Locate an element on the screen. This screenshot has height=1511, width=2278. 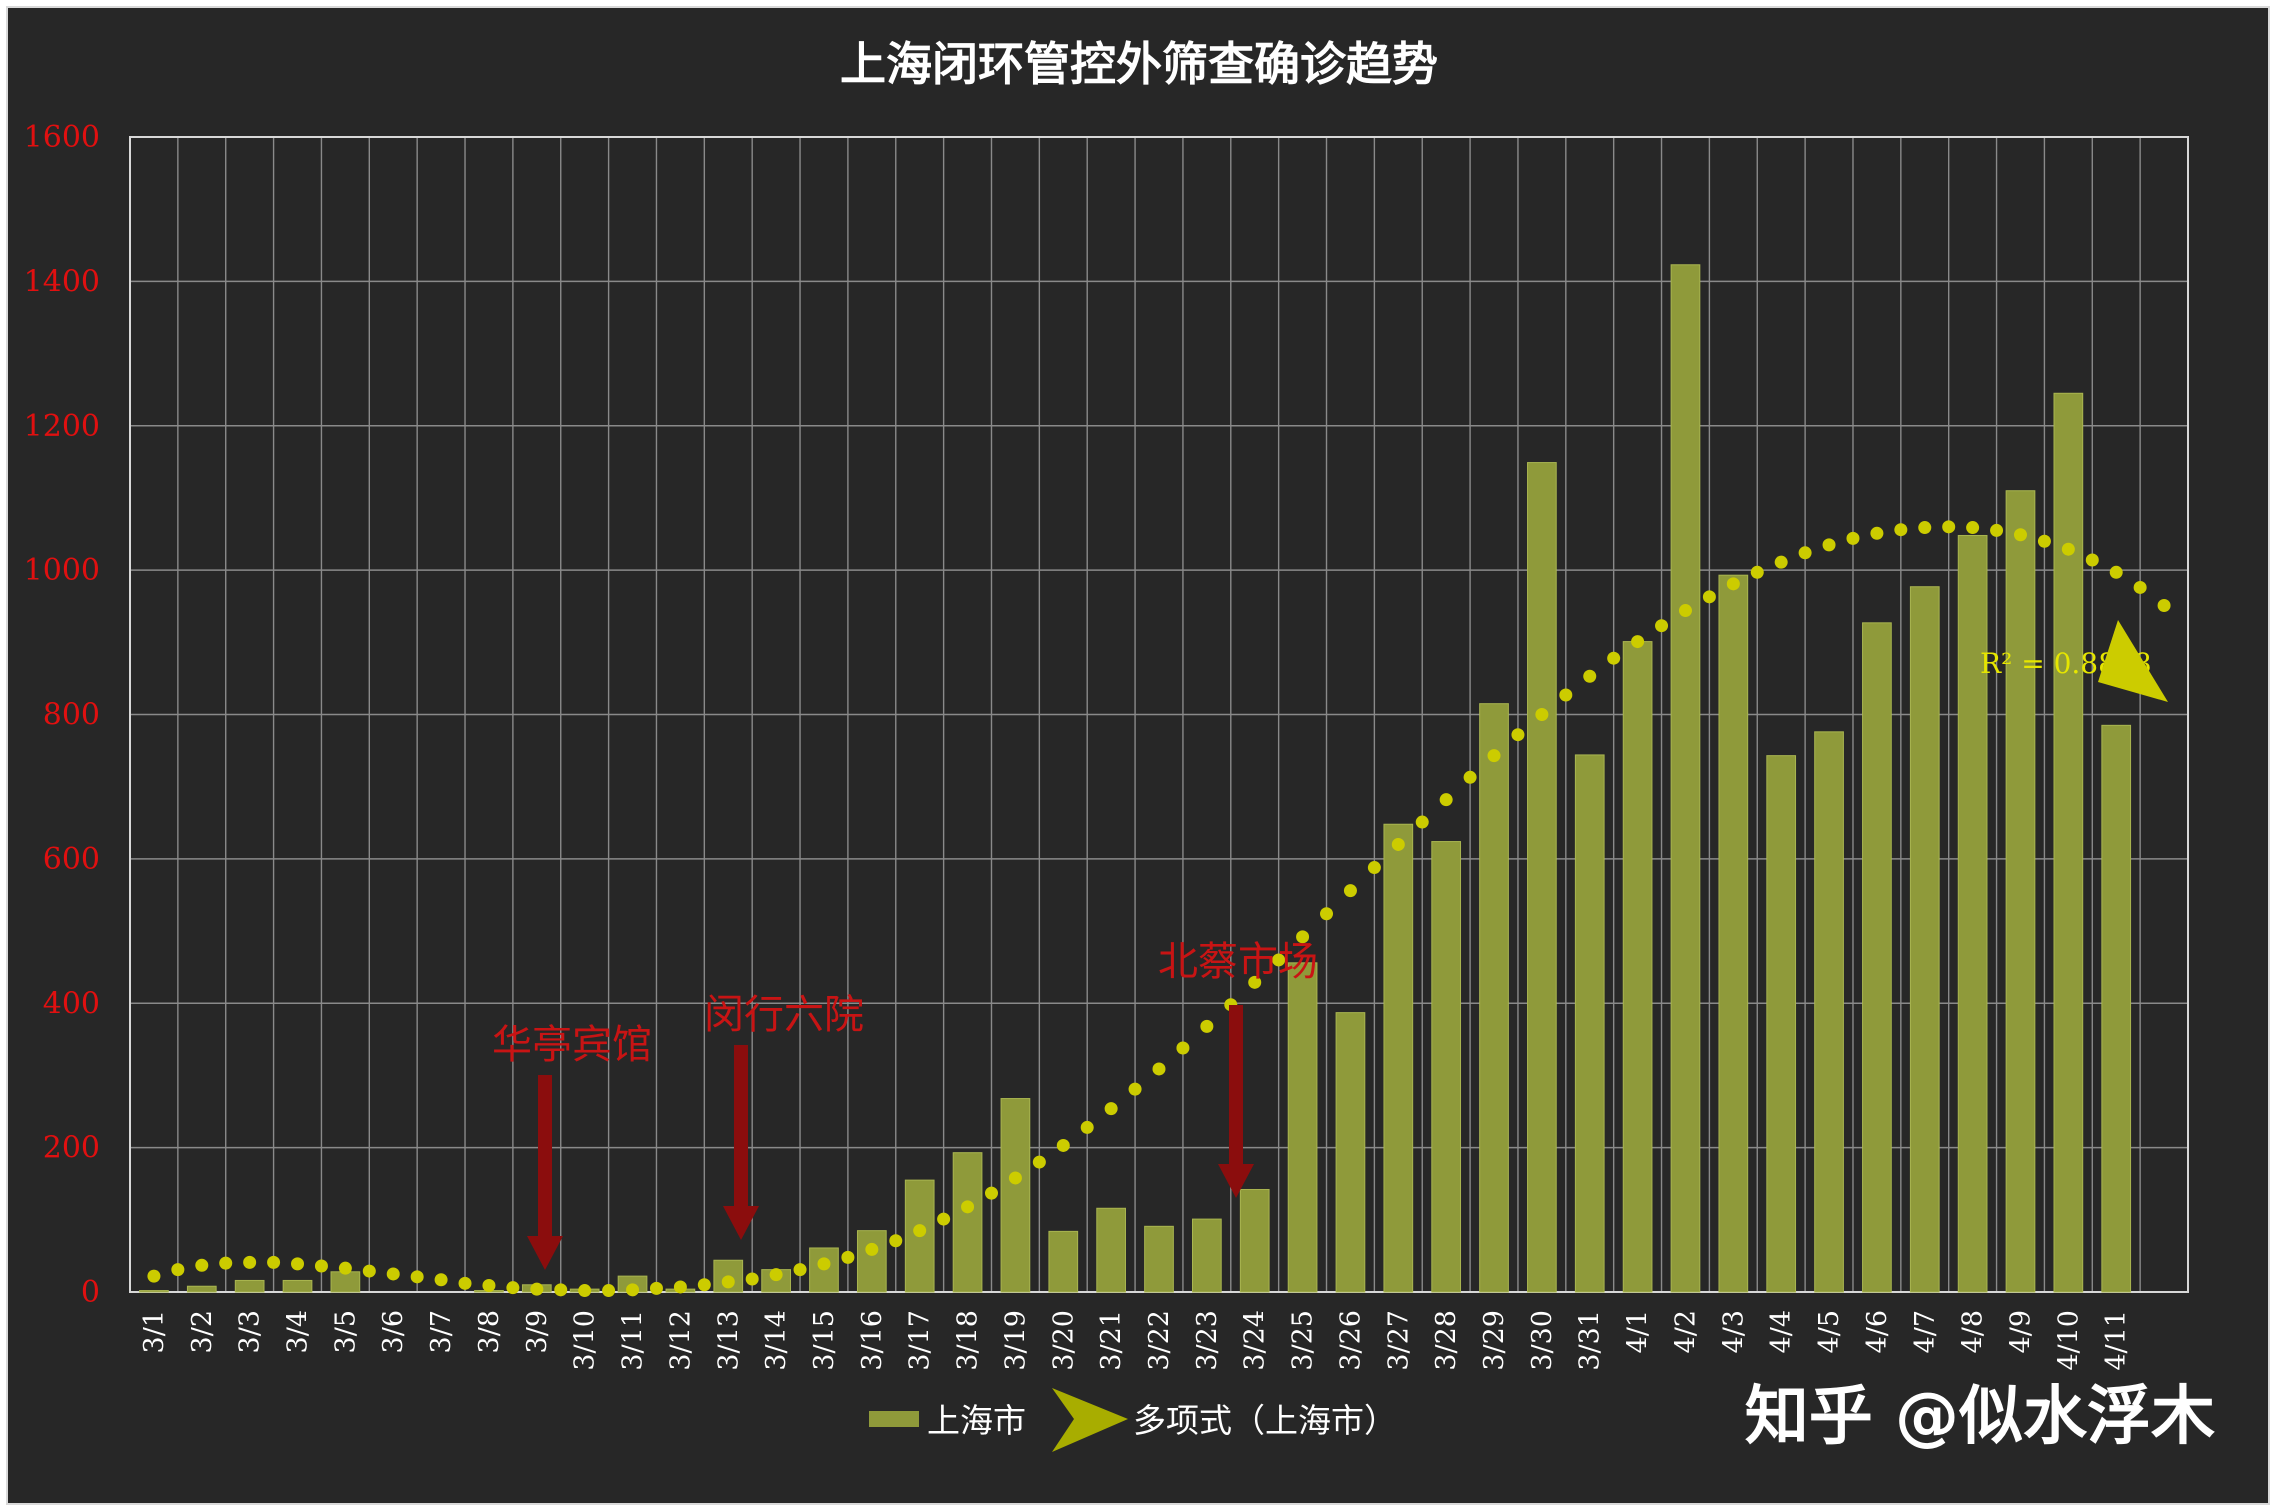
bar-3/31 is located at coordinates (1589, 1023).